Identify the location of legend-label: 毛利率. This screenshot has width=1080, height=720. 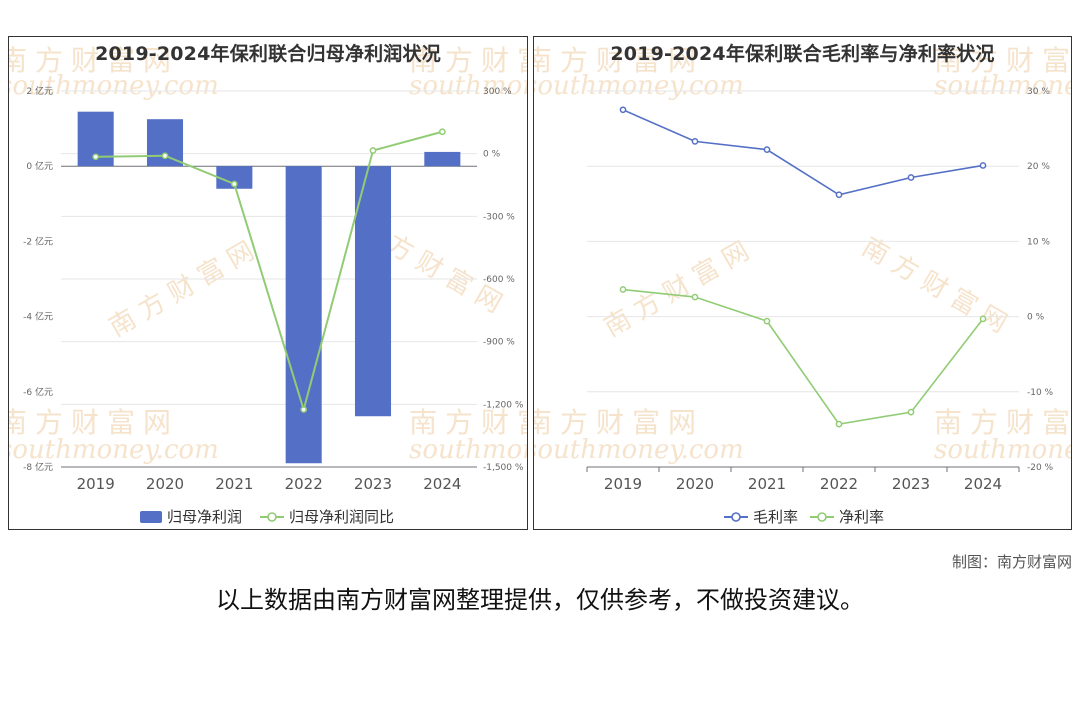
(775, 517).